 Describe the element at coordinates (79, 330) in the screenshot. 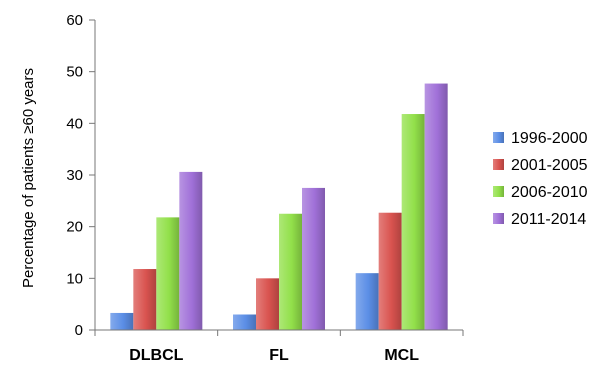

I see `y-tick-label: 0` at that location.